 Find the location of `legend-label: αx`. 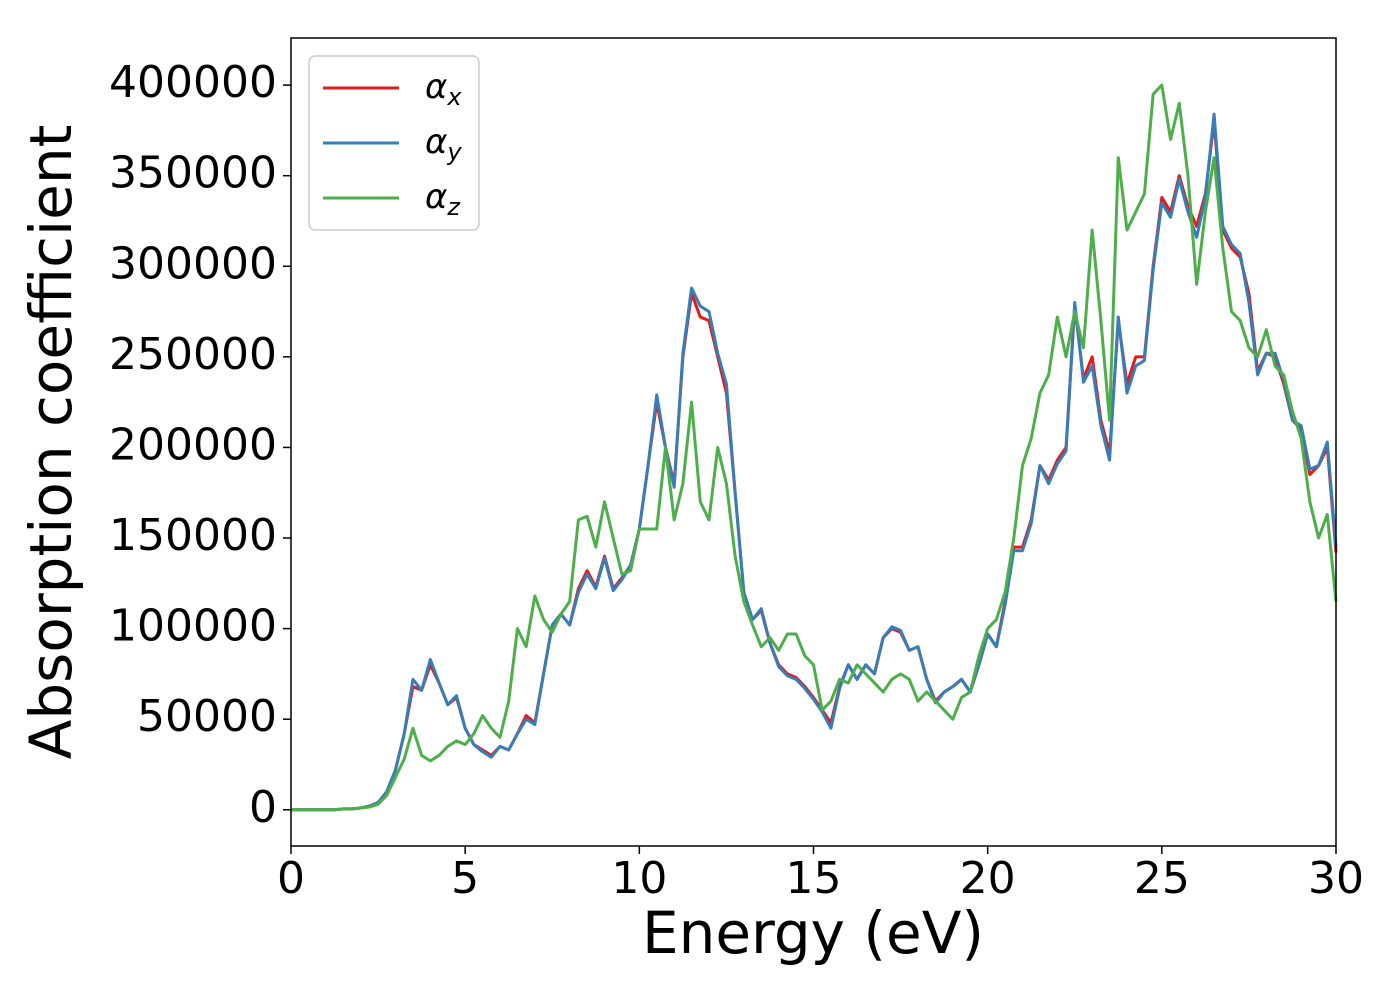

legend-label: αx is located at coordinates (443, 89).